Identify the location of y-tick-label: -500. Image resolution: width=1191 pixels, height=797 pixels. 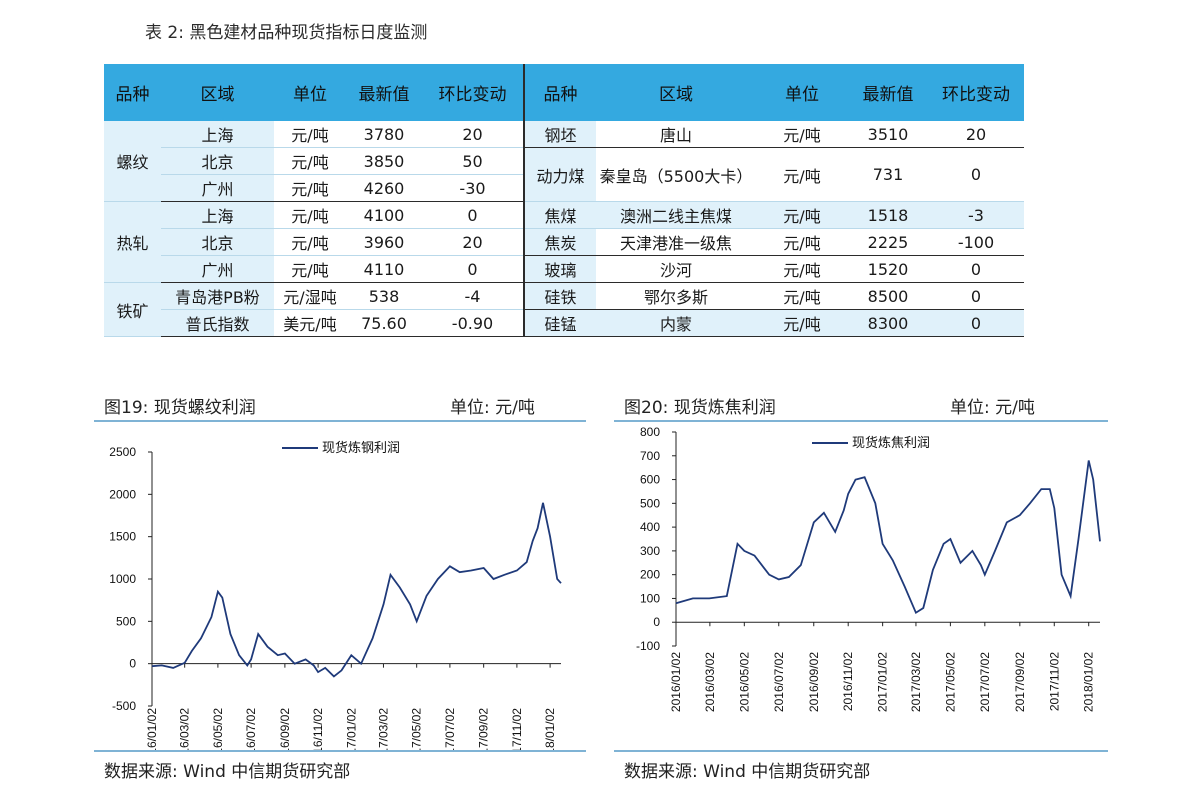
(124, 706).